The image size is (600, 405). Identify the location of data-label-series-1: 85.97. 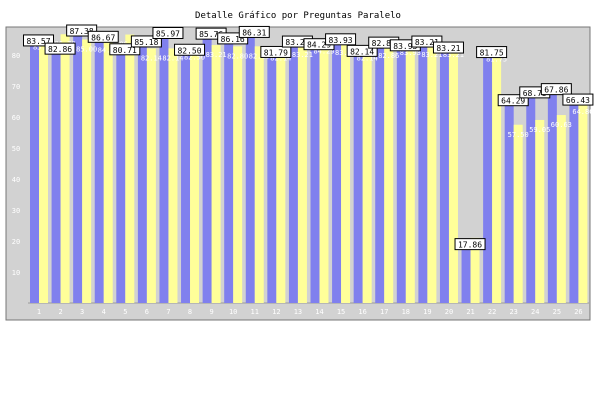
(168, 33).